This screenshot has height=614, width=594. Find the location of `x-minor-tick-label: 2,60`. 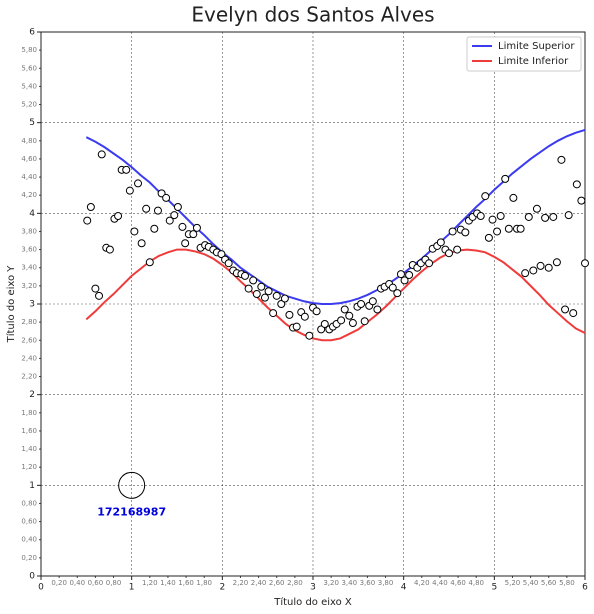

x-minor-tick-label: 2,60 is located at coordinates (277, 583).